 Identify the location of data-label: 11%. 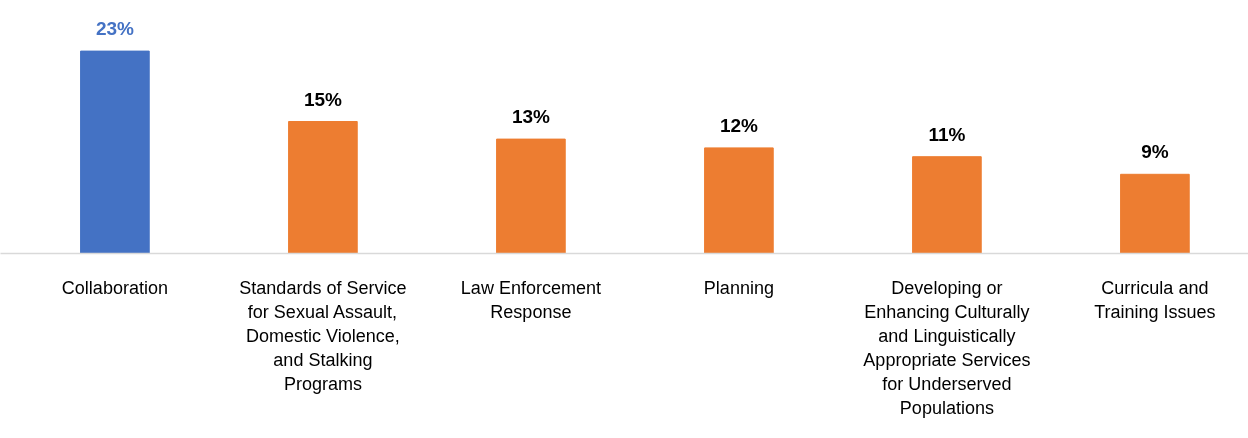
(947, 134).